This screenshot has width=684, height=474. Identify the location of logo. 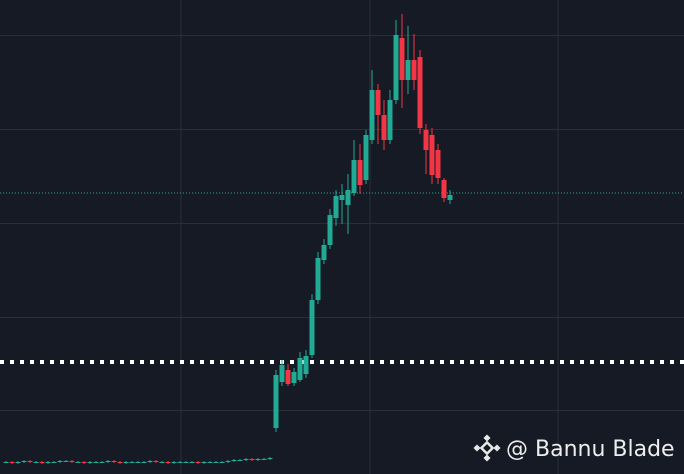
(487, 448).